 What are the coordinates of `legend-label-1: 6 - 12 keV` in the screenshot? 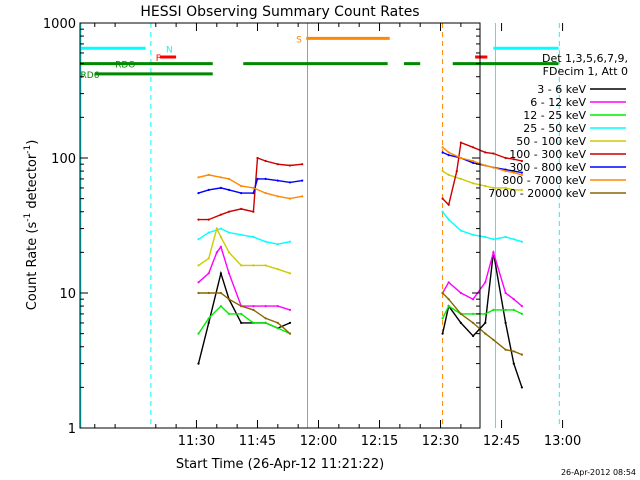 It's located at (558, 102).